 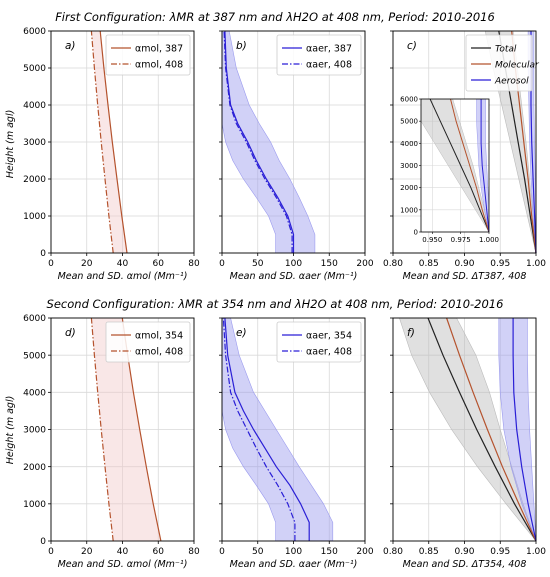 I want to click on panel-label: f), so click(x=411, y=333).